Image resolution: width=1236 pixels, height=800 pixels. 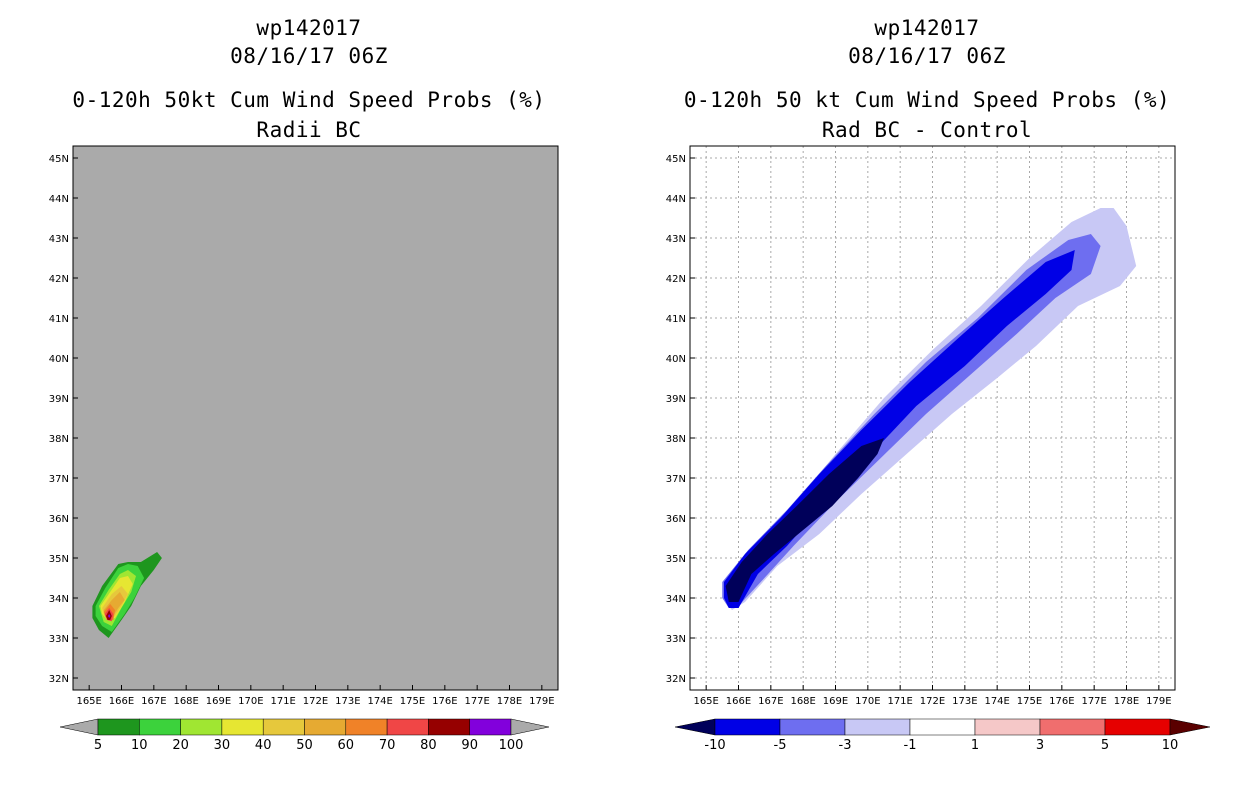 I want to click on right-contour-level--5, so click(x=899, y=429).